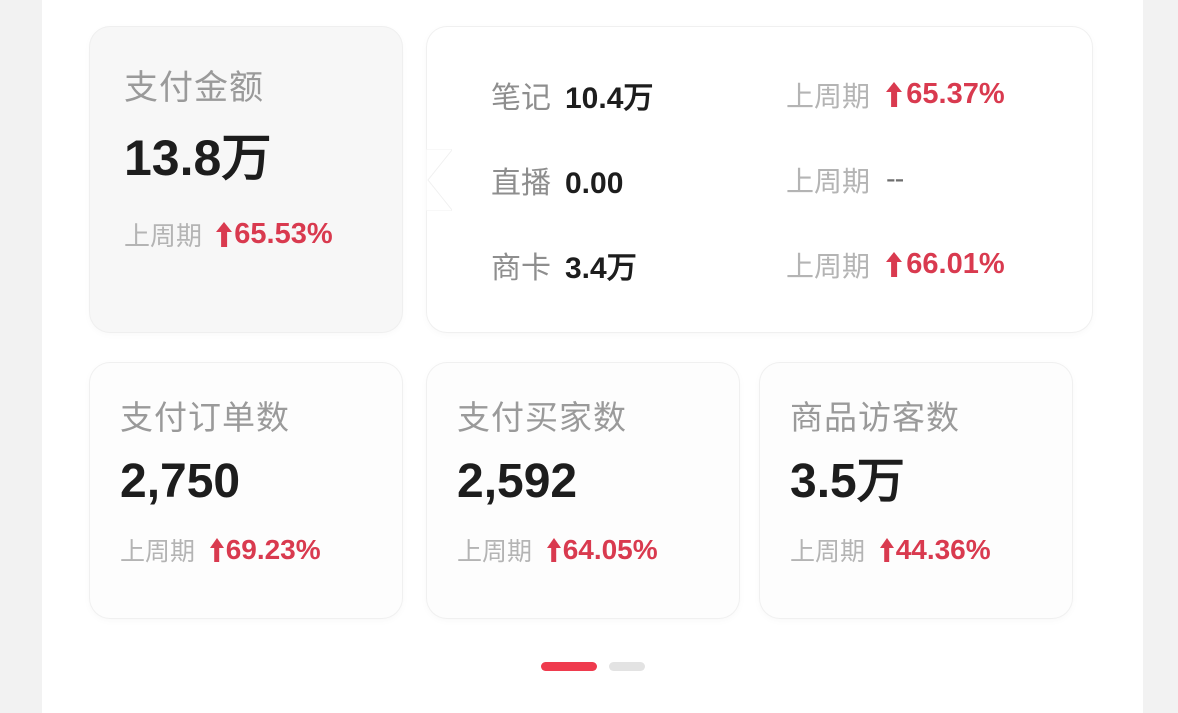 This screenshot has height=713, width=1178. I want to click on breakdown-delta-group: 65.37%, so click(945, 94).